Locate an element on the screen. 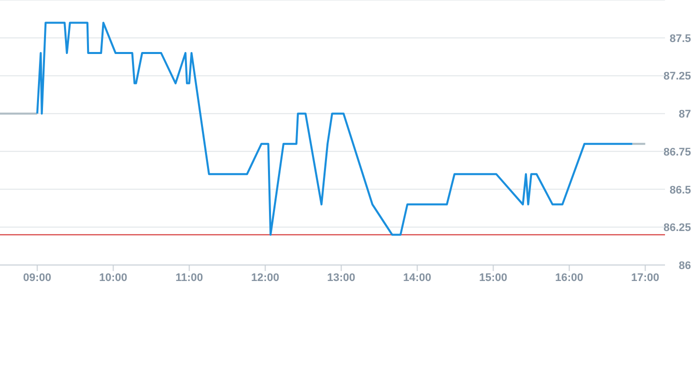 The width and height of the screenshot is (693, 365). x-tick-label: 16:00 is located at coordinates (569, 278).